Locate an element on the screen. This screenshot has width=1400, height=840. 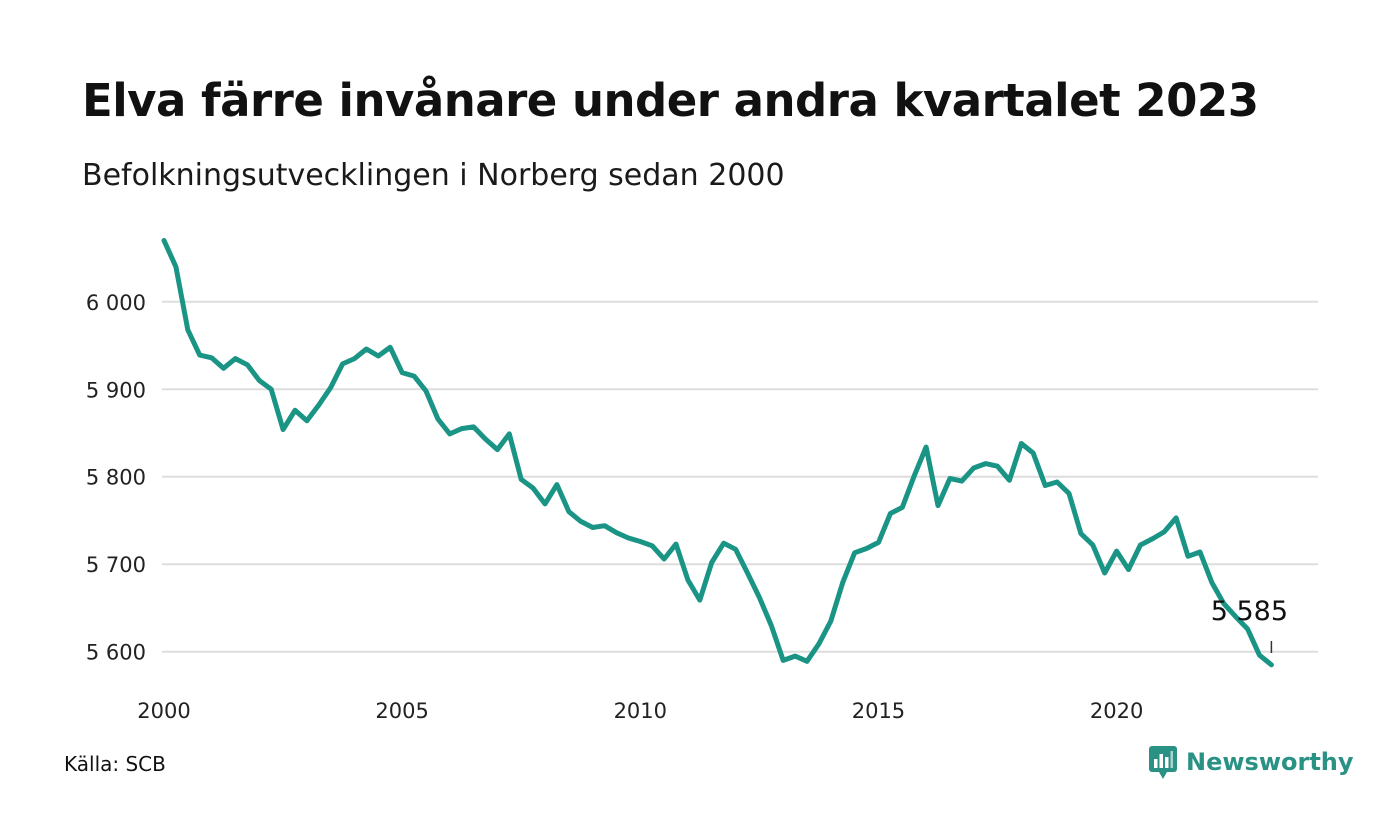
x-tick-label: 2015 is located at coordinates (878, 711).